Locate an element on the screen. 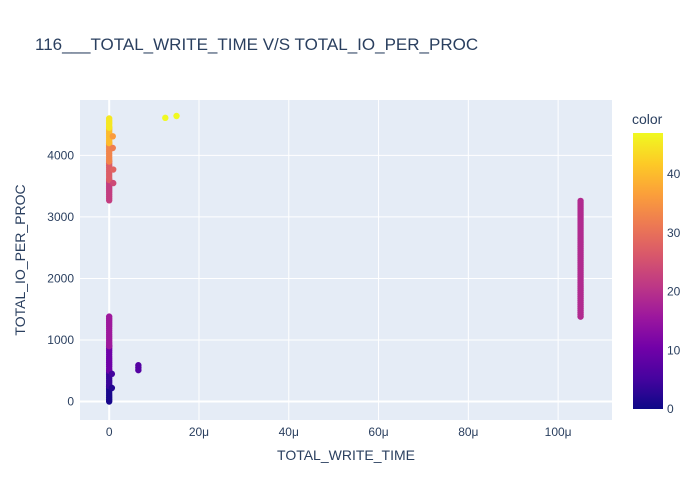  y-tick-label: 2000 is located at coordinates (60, 278).